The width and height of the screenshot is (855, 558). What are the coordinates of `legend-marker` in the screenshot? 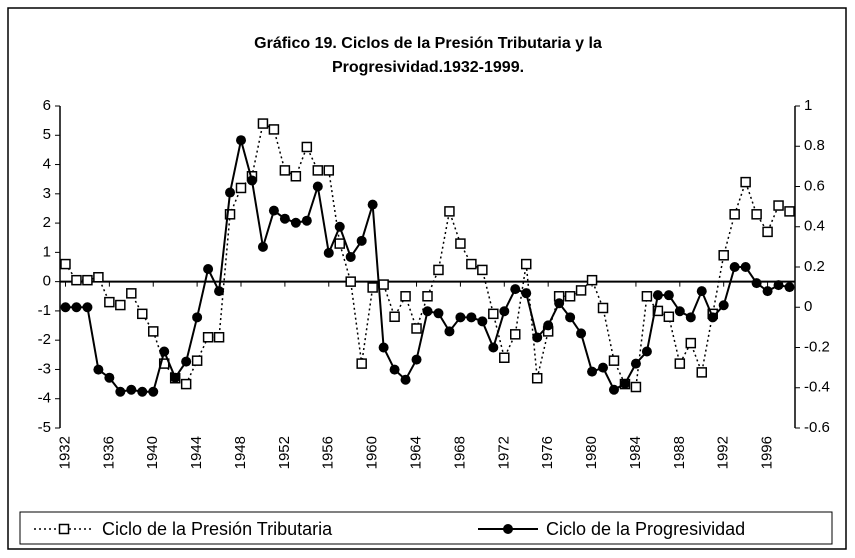 It's located at (64, 529).